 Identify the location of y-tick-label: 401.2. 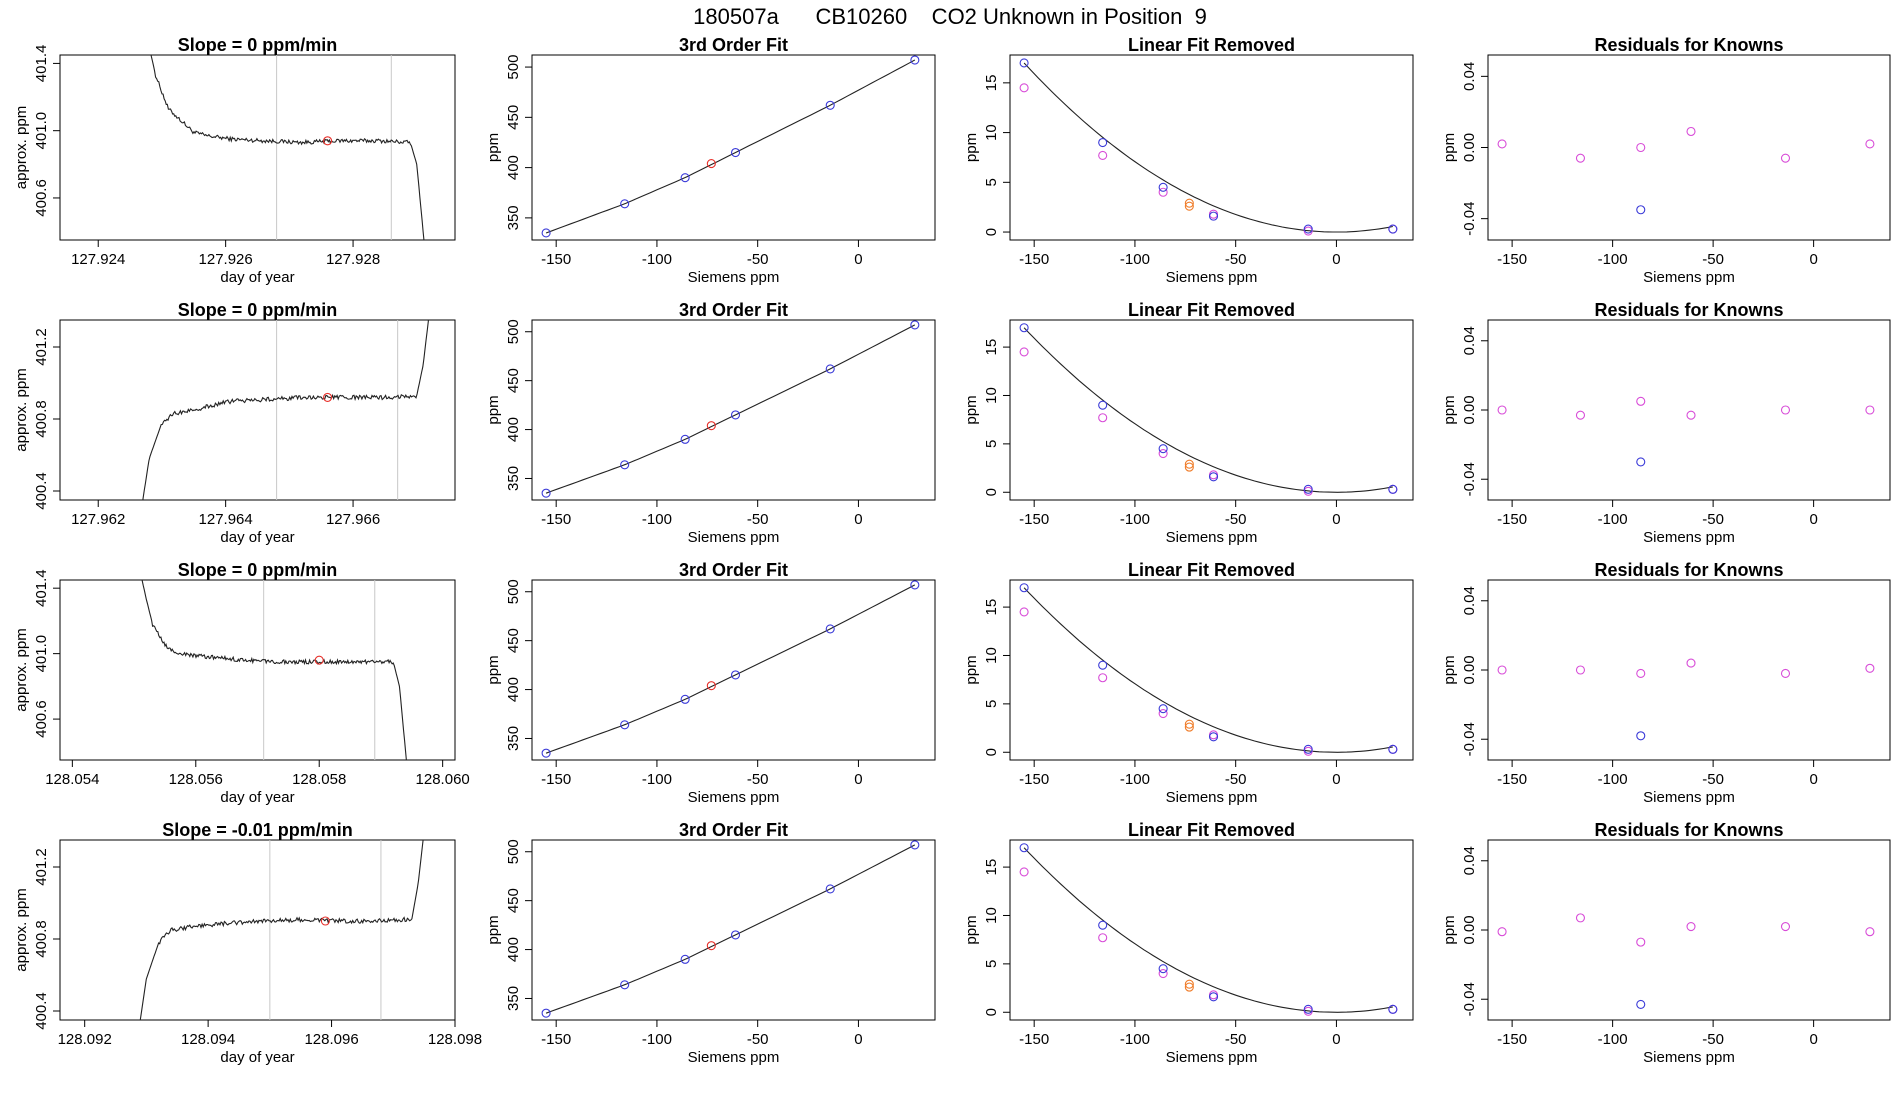
(41, 867).